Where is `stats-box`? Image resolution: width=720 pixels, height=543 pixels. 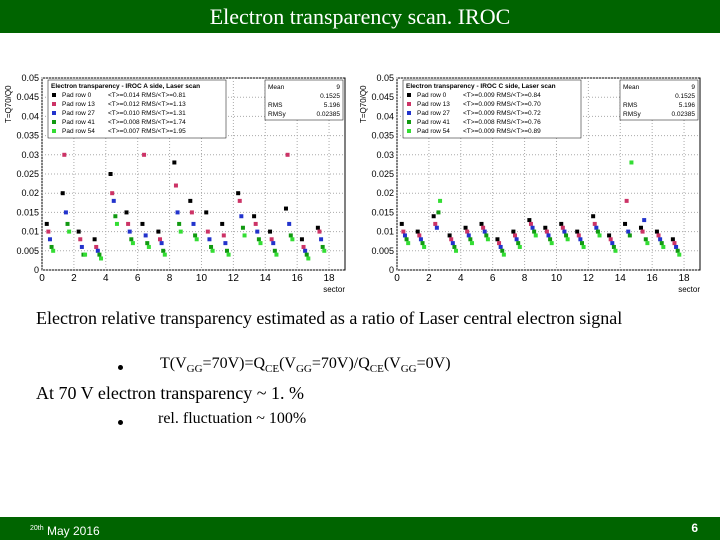
stats-box is located at coordinates (304, 100).